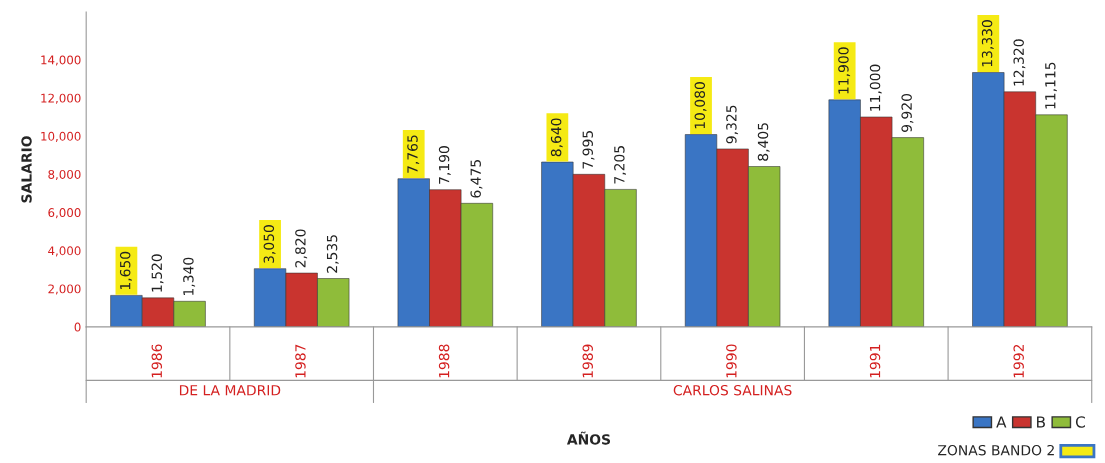 Image resolution: width=1105 pixels, height=463 pixels. Describe the element at coordinates (620, 165) in the screenshot. I see `data-label: 7,205` at that location.